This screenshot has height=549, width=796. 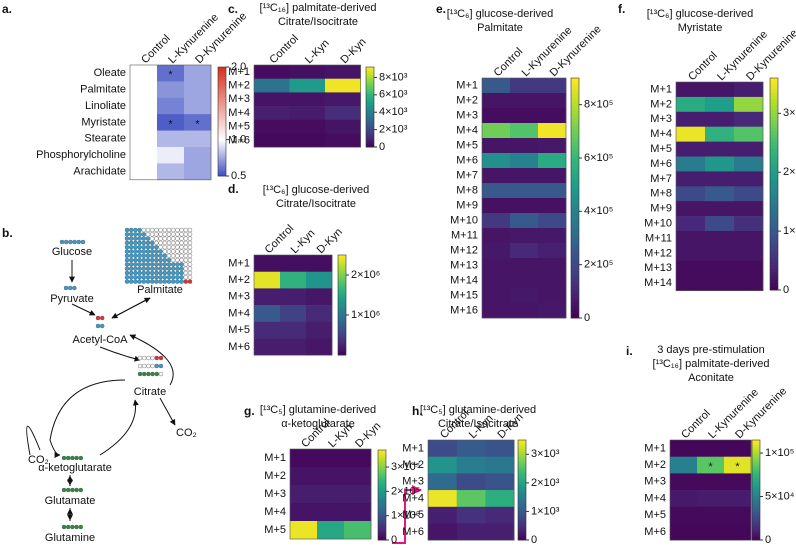 I want to click on colorbar-tick-label: 3×10⁵, so click(x=789, y=113).